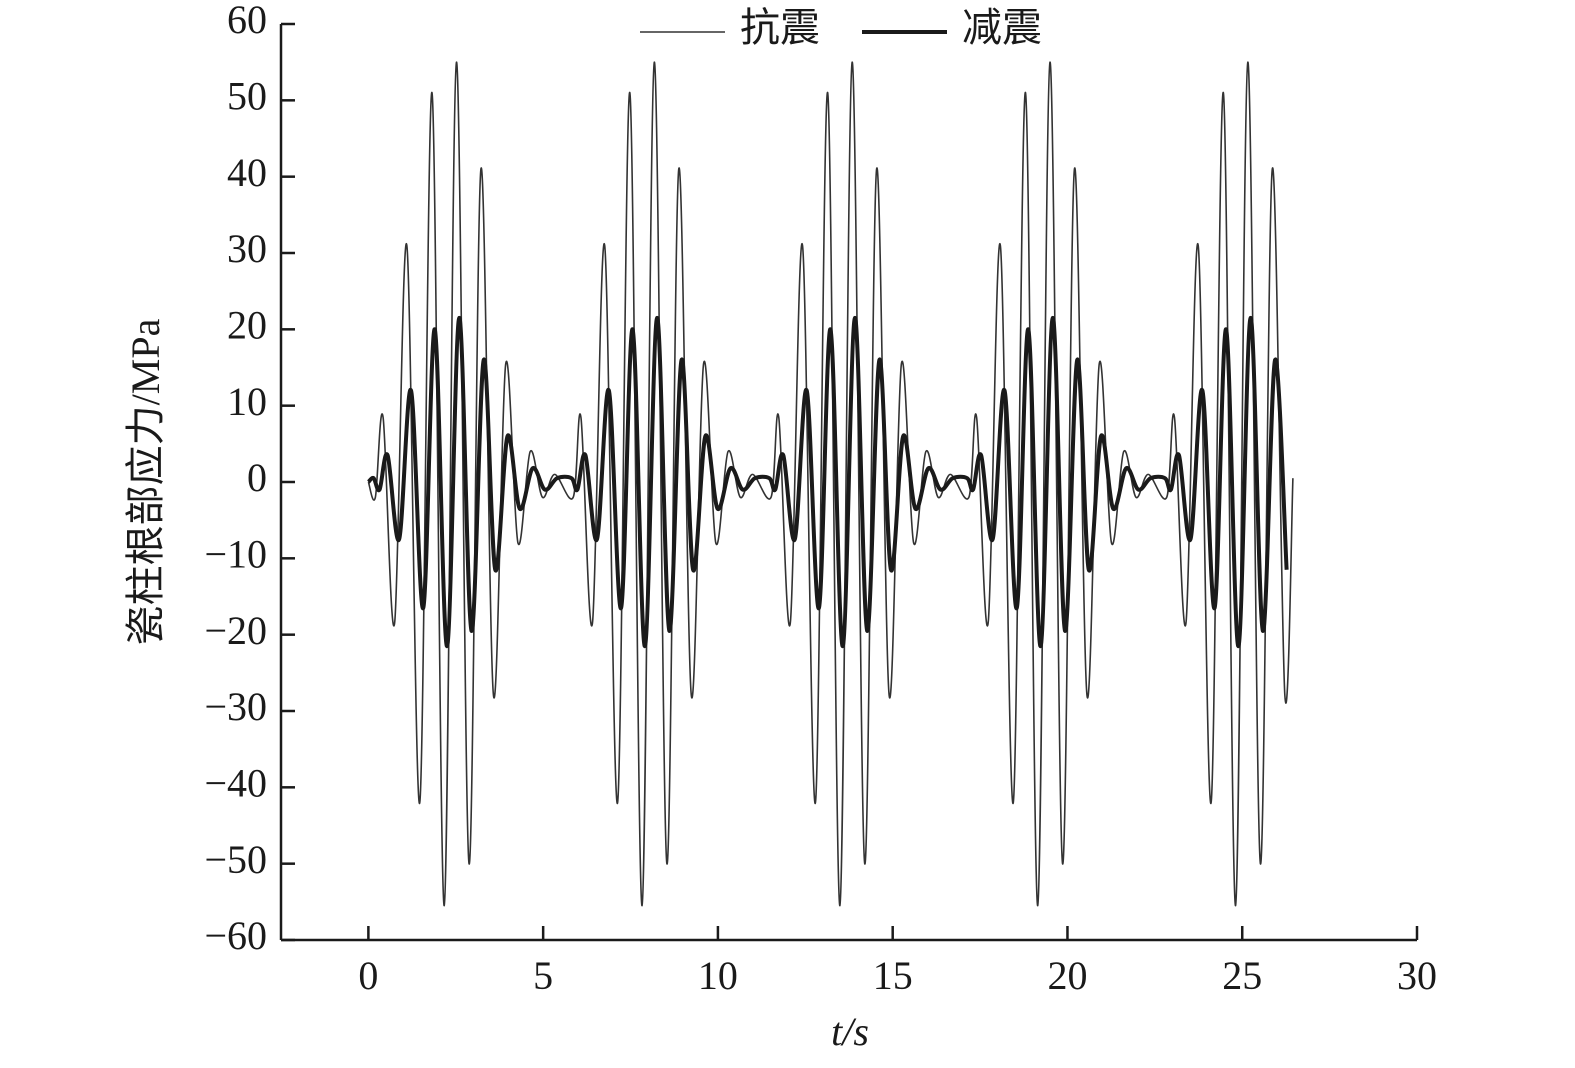  What do you see at coordinates (235, 706) in the screenshot?
I see `y-tick-label: −30` at bounding box center [235, 706].